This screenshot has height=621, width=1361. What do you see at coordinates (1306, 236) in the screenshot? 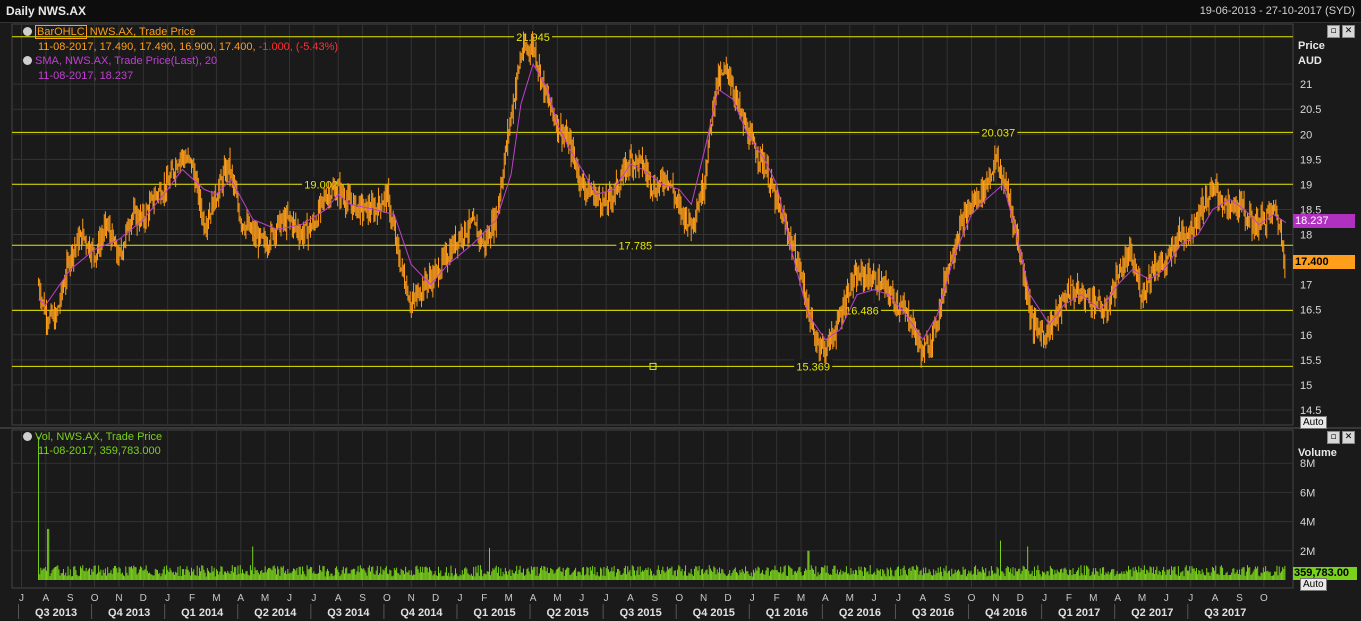
I see `price-tick-label: 18` at bounding box center [1306, 236].